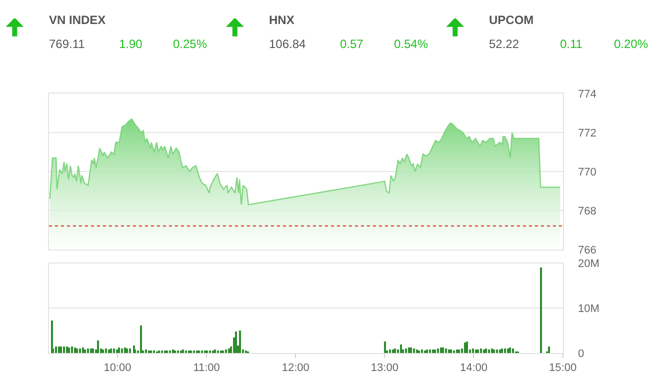 The image size is (660, 377). I want to click on text: HNX, so click(281, 20).